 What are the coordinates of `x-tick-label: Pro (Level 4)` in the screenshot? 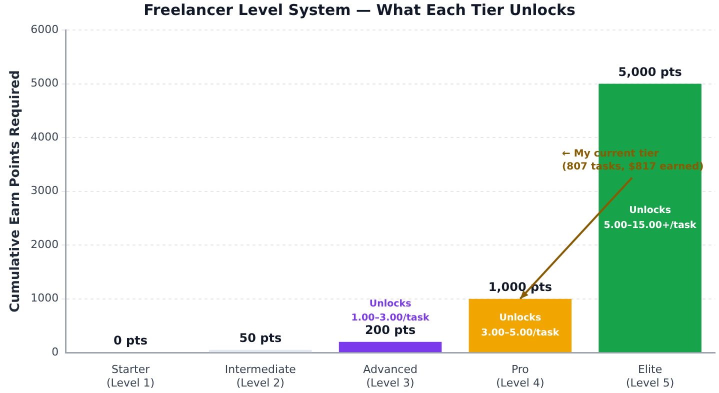 It's located at (520, 376).